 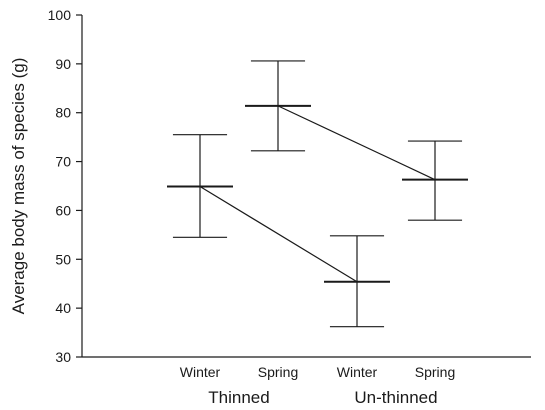 What do you see at coordinates (63, 162) in the screenshot?
I see `y-tick-label: 70` at bounding box center [63, 162].